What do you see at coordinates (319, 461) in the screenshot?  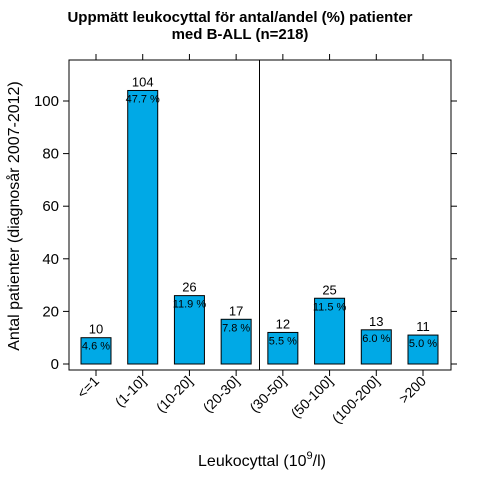 I see `x-axis-label-suffix: /l)` at bounding box center [319, 461].